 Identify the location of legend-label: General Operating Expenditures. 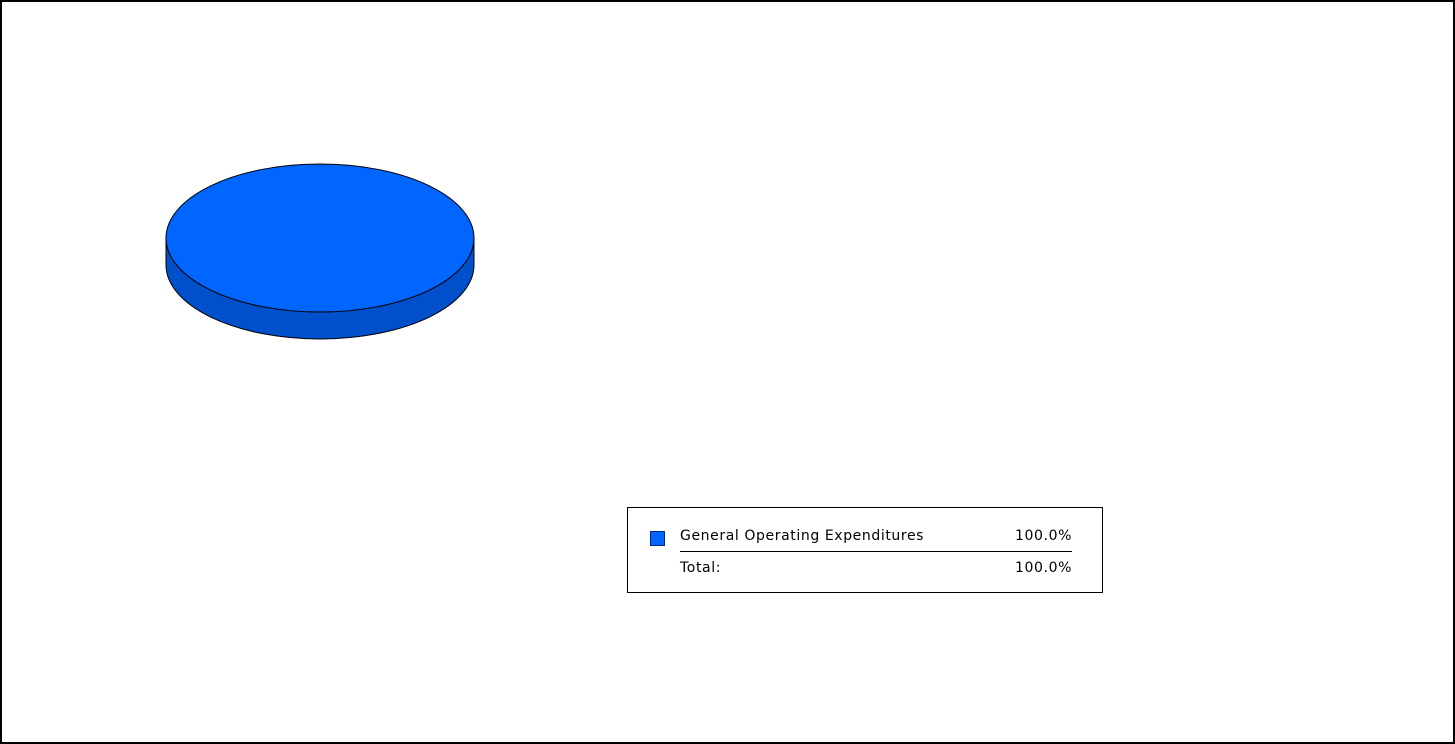
(802, 536).